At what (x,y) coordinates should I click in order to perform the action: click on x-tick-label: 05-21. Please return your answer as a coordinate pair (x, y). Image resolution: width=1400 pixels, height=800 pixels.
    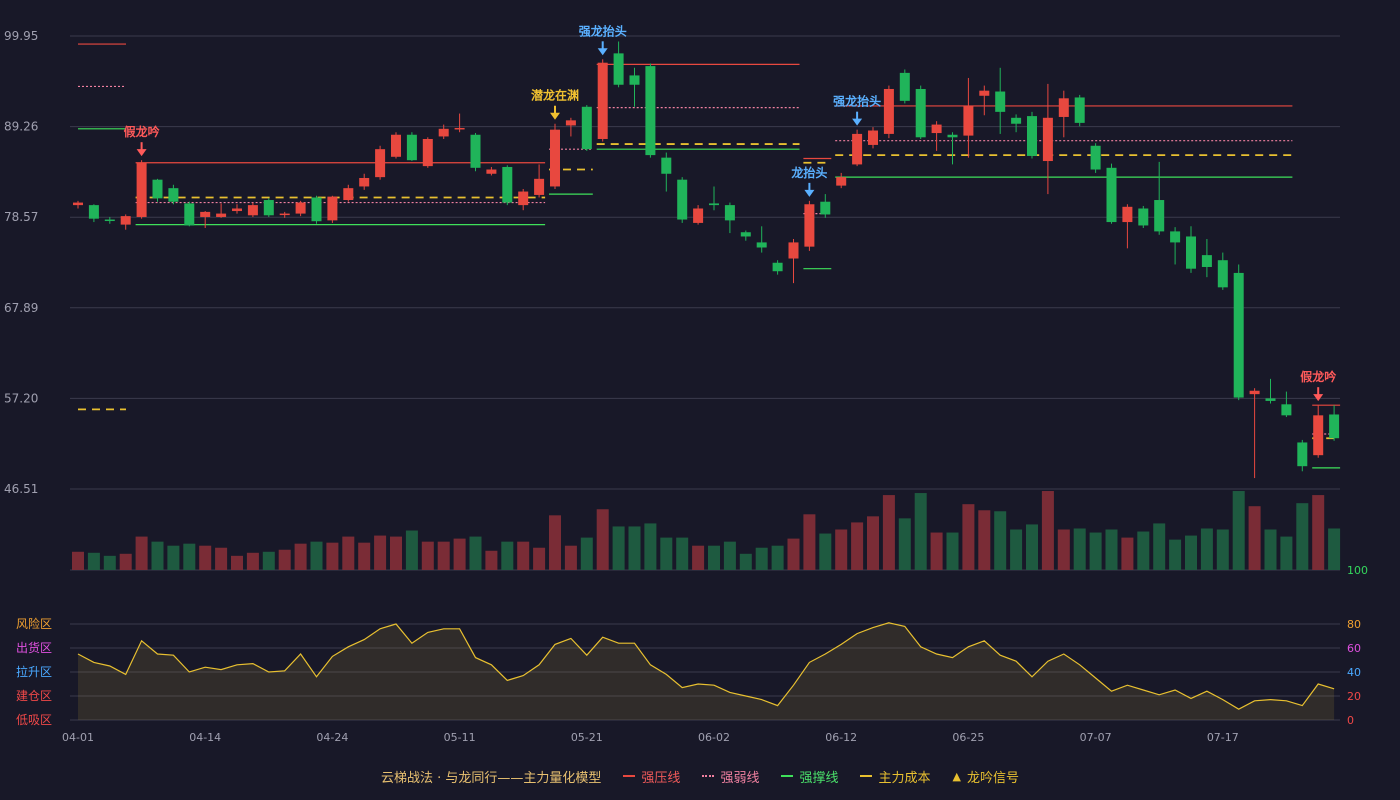
    Looking at the image, I should click on (587, 737).